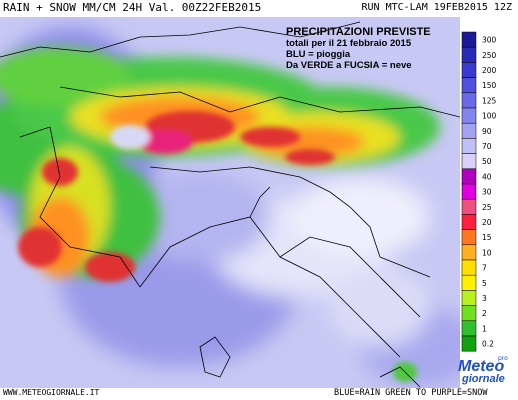 Image resolution: width=518 pixels, height=400 pixels. I want to click on legend-label: 25, so click(487, 207).